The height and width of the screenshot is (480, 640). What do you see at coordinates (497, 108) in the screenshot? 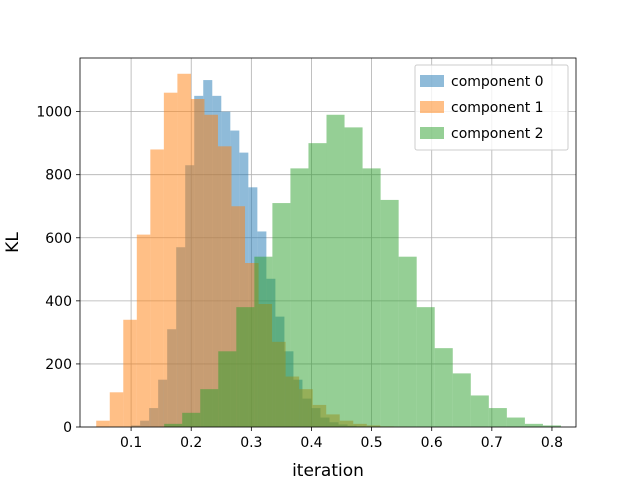
I see `legend-label: component 1` at bounding box center [497, 108].